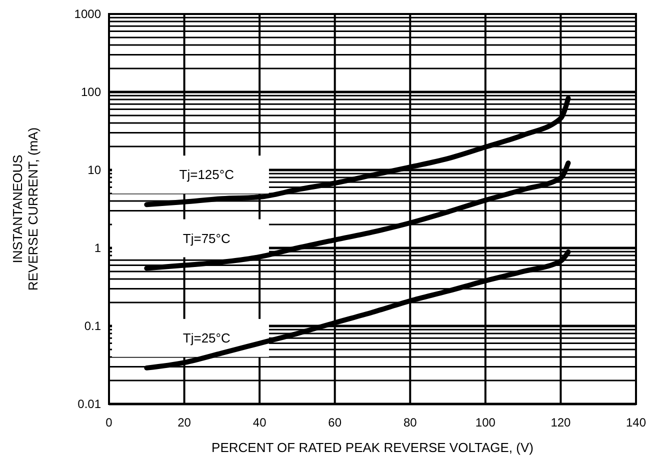 This screenshot has height=466, width=651. What do you see at coordinates (636, 423) in the screenshot?
I see `x-tick-label: 140` at bounding box center [636, 423].